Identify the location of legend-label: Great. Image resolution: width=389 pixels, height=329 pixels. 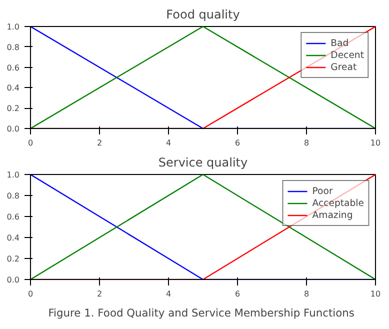
(343, 67).